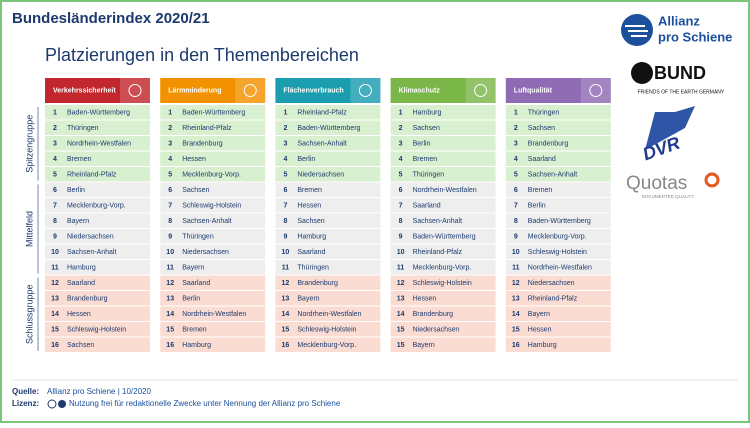 This screenshot has height=428, width=750. I want to click on column-title: Lärmminderung, so click(194, 90).